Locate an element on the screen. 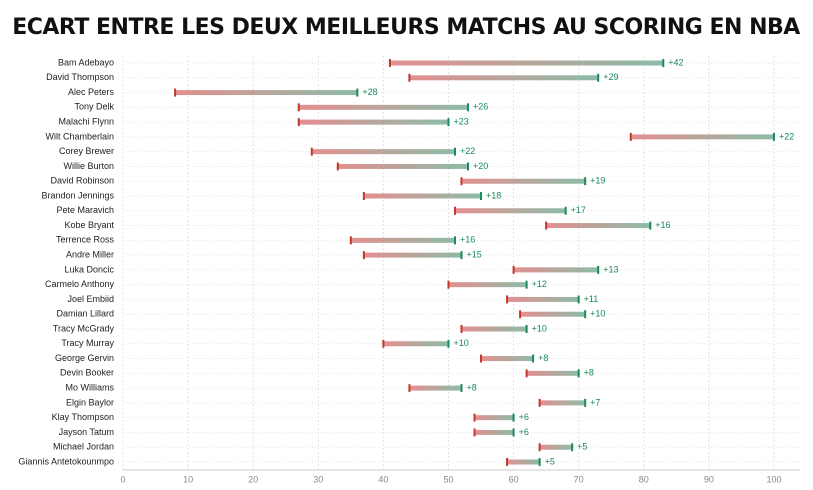  x-tick-label: 70 is located at coordinates (579, 479).